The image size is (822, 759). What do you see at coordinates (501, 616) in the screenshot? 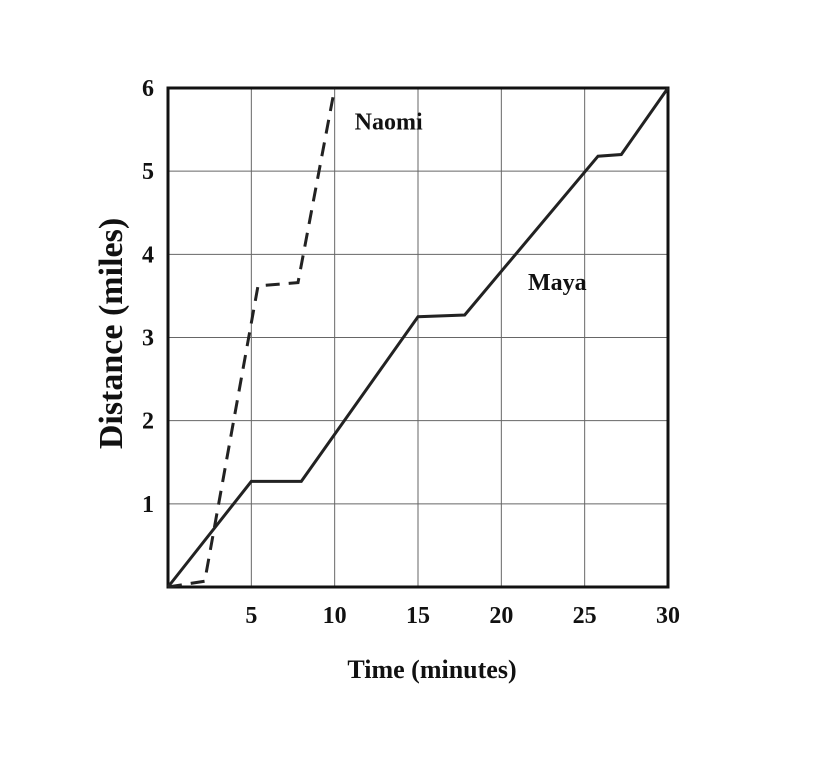
I see `x-tick-label: 20` at bounding box center [501, 616].